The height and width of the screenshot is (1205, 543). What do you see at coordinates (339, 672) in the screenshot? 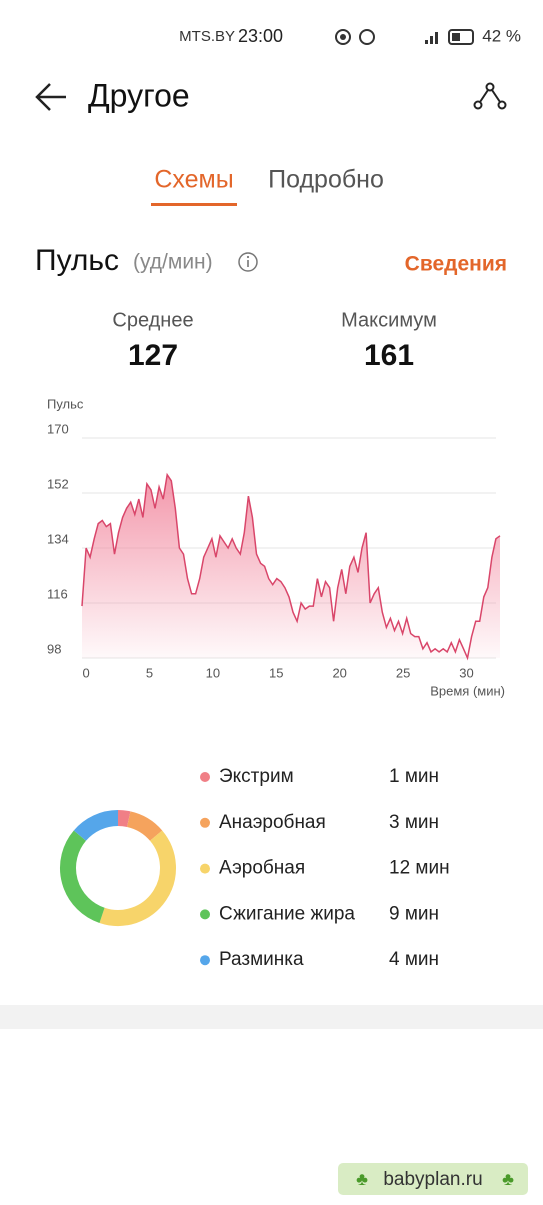
I see `x-tick-label: 20` at bounding box center [339, 672].